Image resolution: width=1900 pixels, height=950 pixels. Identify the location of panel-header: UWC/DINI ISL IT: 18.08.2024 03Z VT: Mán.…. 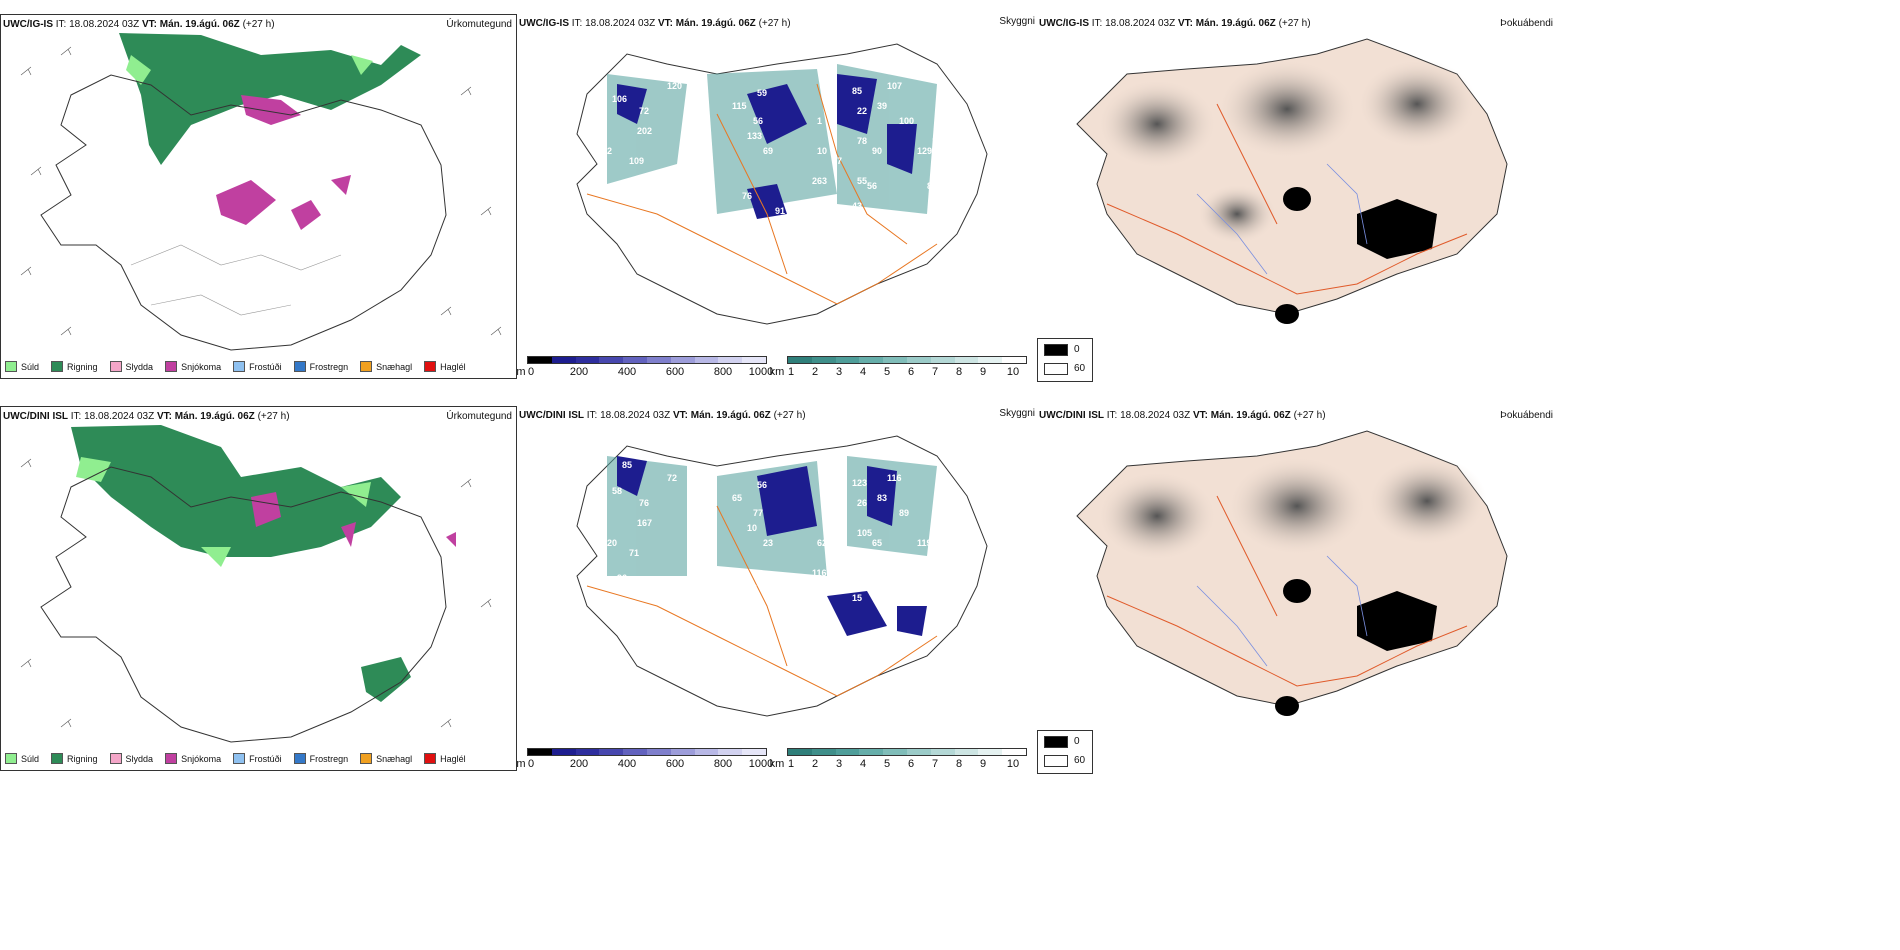
(146, 416).